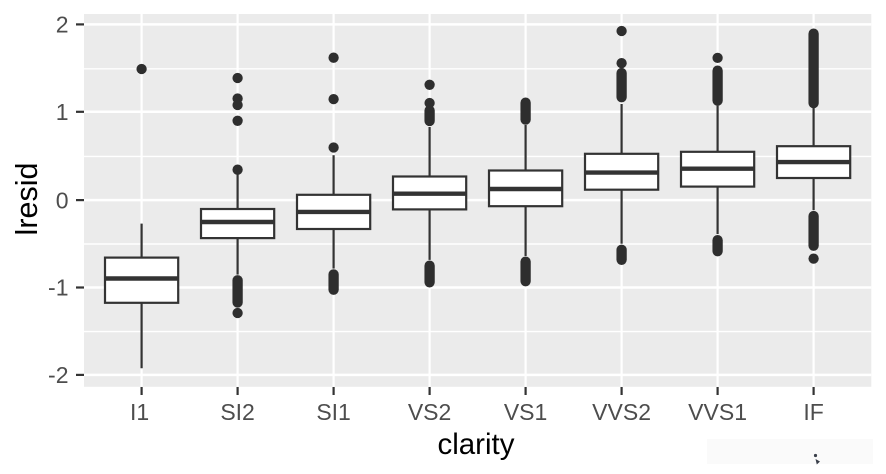  I want to click on svg-text: SI1, so click(333, 412).